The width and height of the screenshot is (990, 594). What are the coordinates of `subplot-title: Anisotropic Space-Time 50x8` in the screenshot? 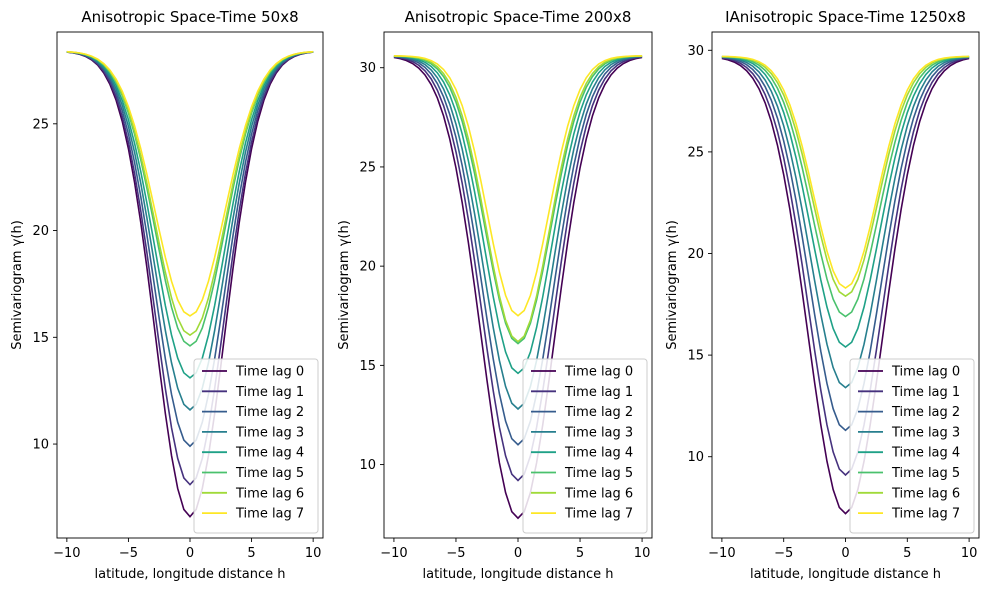 It's located at (189, 17).